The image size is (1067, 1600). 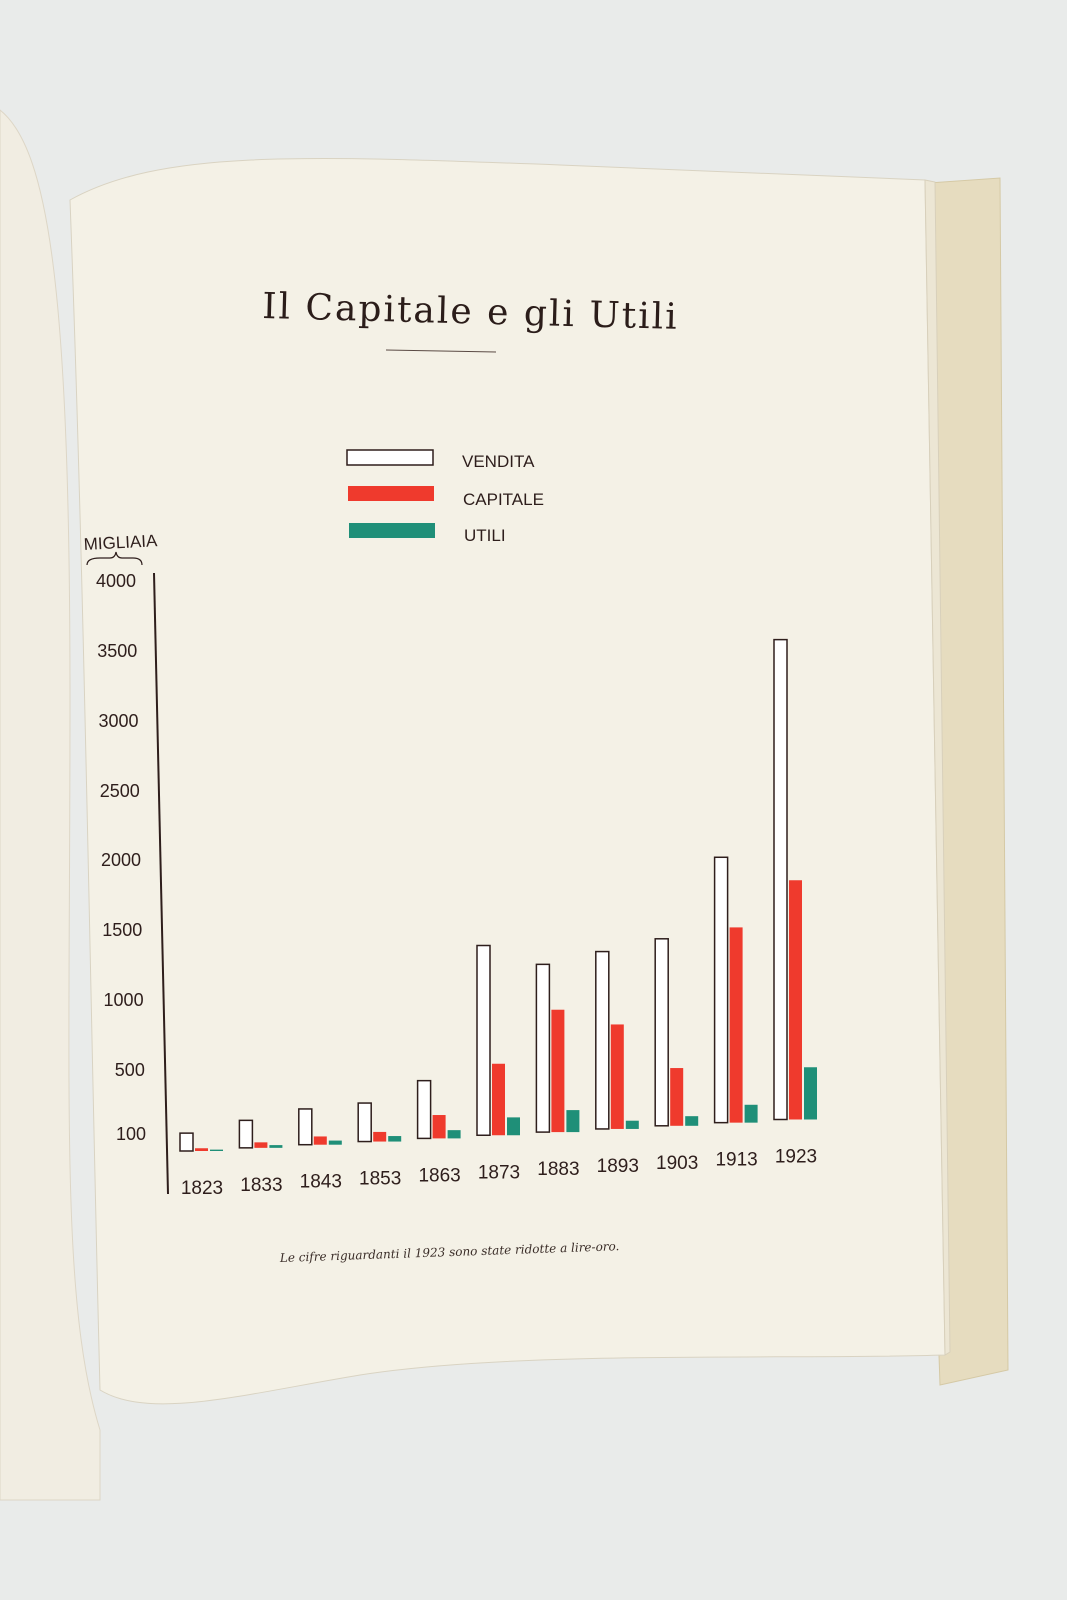 I want to click on y-tick-label: 2000, so click(x=121, y=860).